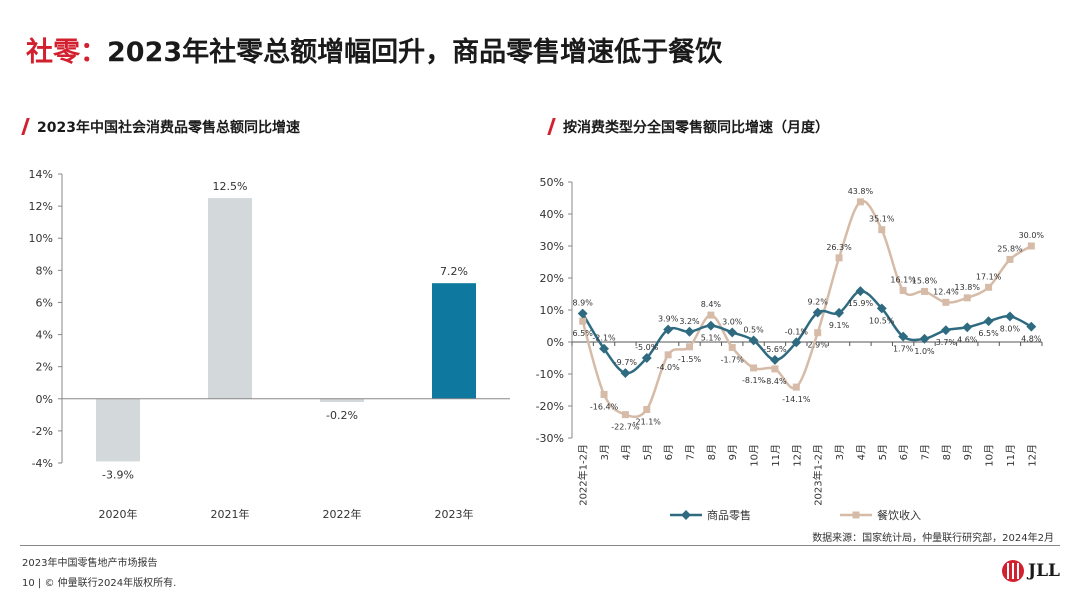  What do you see at coordinates (861, 303) in the screenshot?
I see `goods-value-label: 15.9%` at bounding box center [861, 303].